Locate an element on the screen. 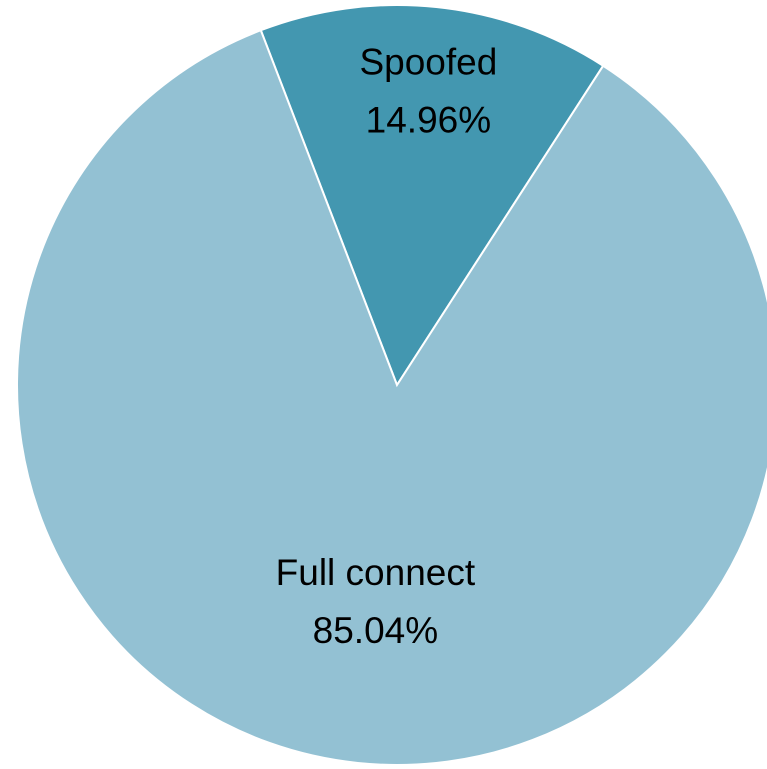  pie-label-name: Spoofed is located at coordinates (428, 62).